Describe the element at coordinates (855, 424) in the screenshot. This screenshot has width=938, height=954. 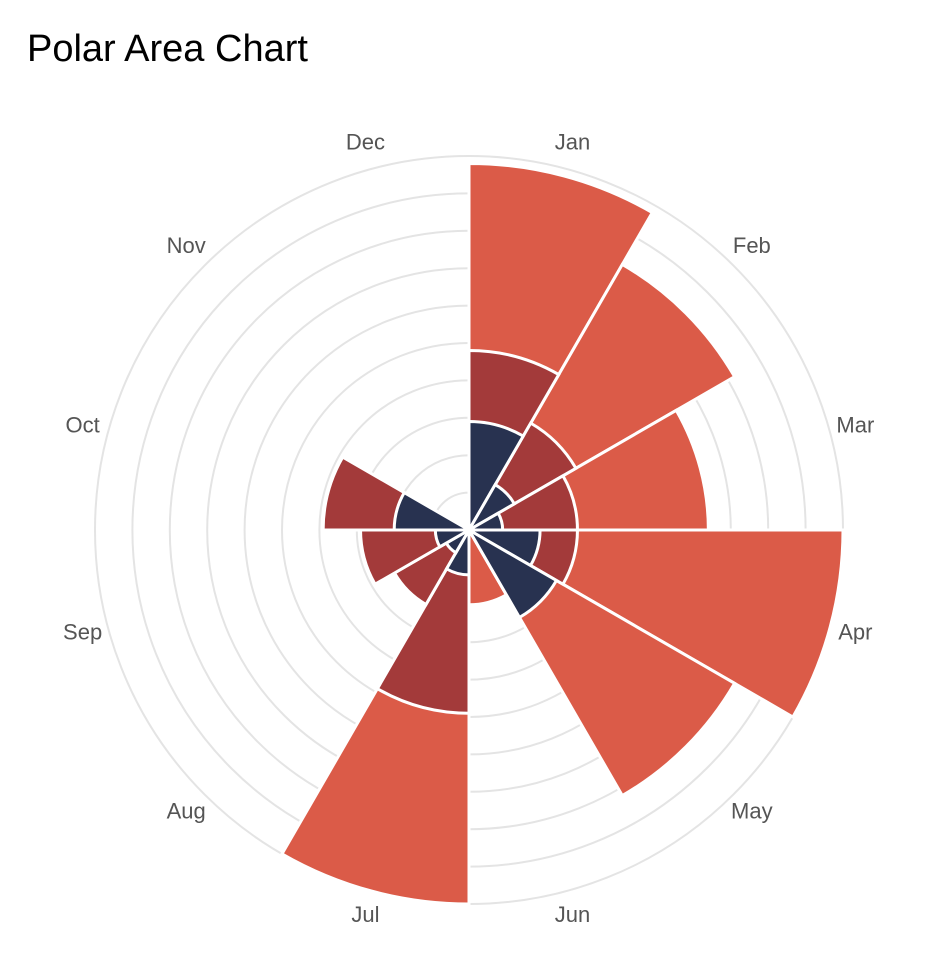
I see `month-label-mar: Mar` at that location.